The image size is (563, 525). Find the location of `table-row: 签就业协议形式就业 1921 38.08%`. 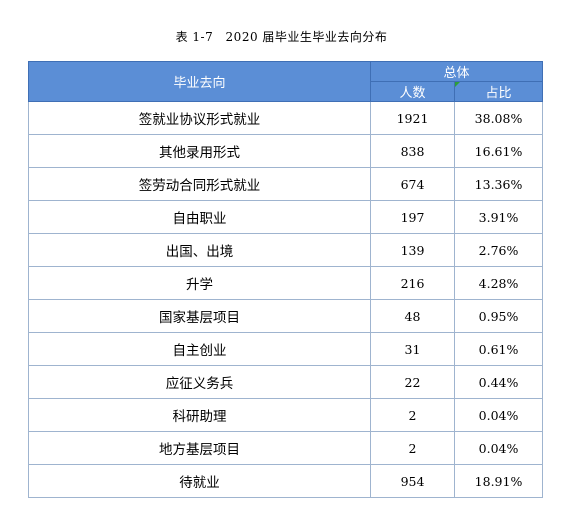

table-row: 签就业协议形式就业 1921 38.08% is located at coordinates (286, 118).